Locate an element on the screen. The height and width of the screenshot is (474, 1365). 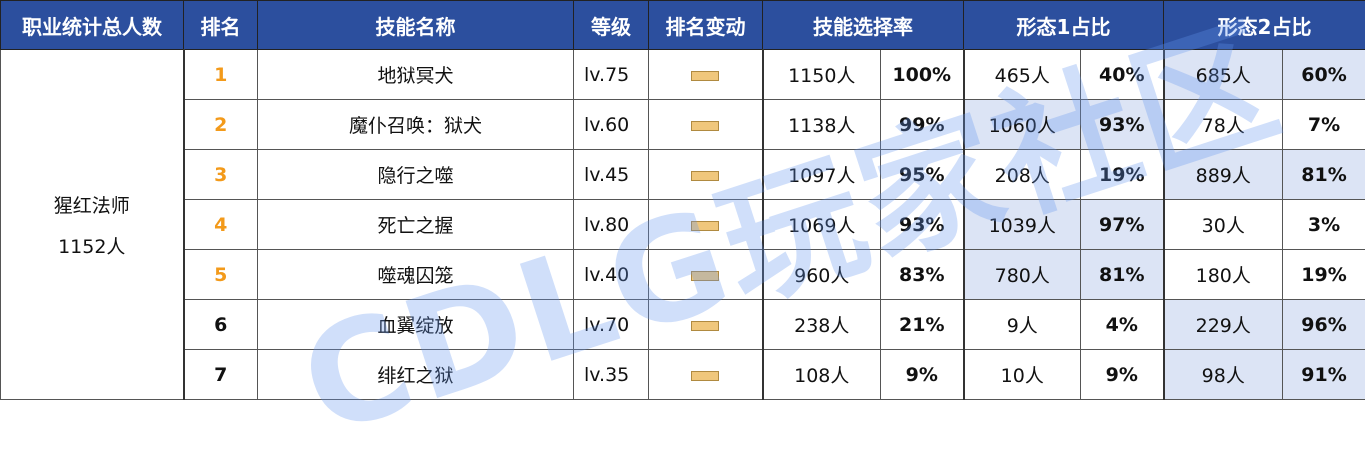
form1-count: 9人 is located at coordinates (1022, 325).